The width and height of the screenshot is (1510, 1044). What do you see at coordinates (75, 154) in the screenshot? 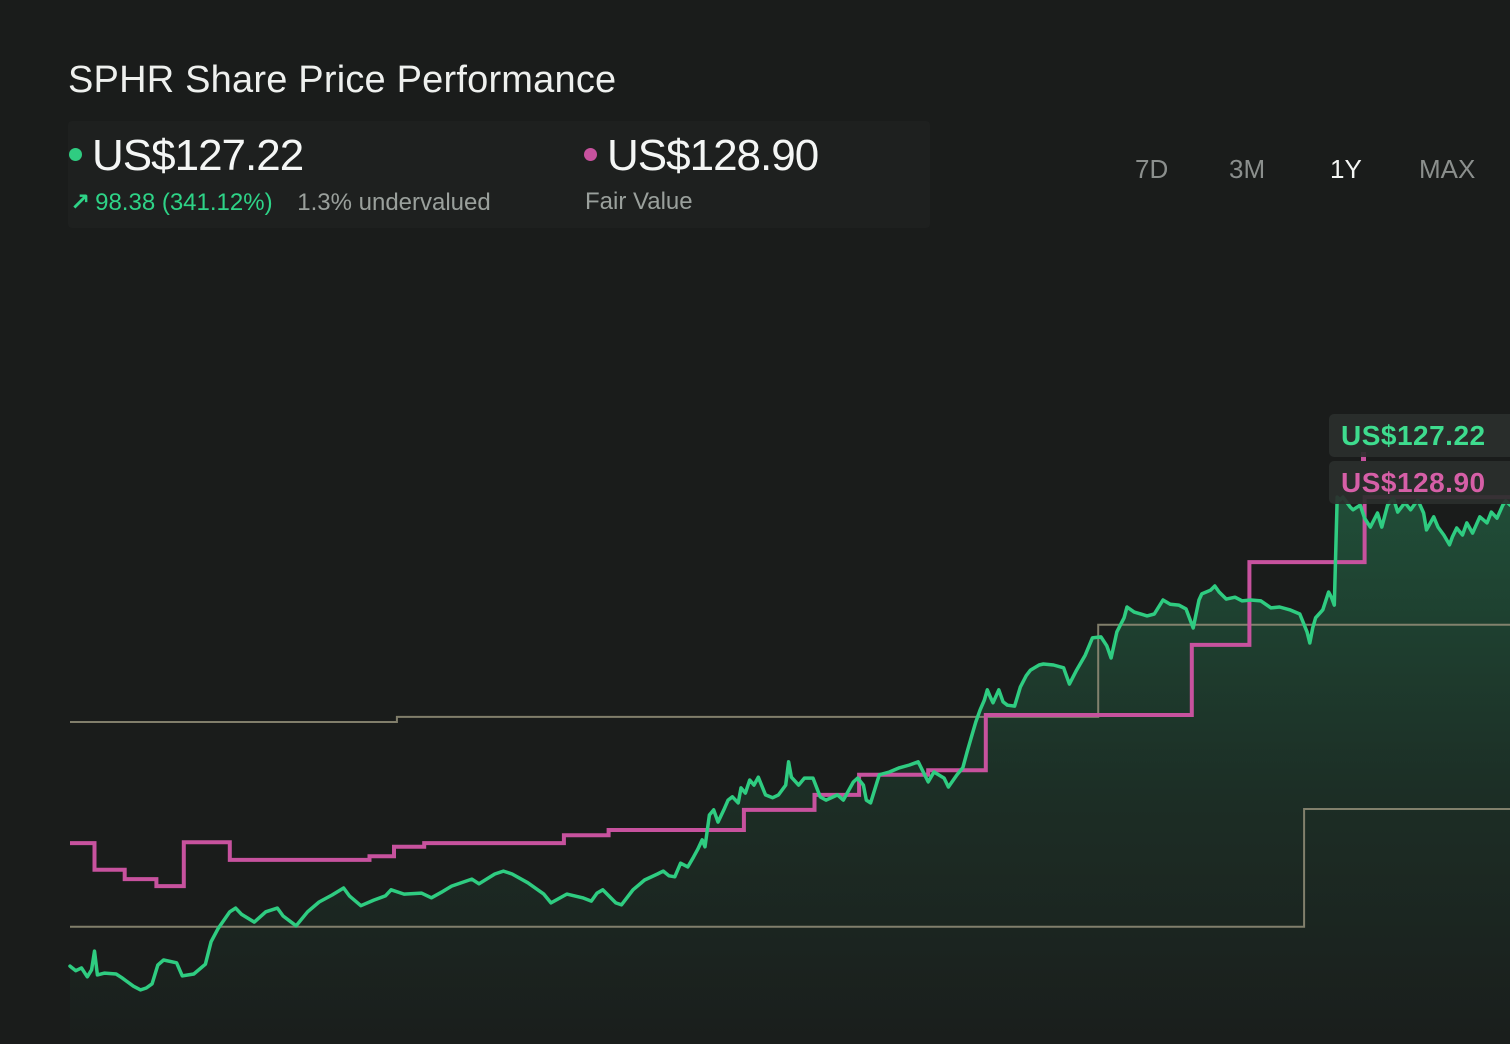
I see `share-price-dot-icon` at bounding box center [75, 154].